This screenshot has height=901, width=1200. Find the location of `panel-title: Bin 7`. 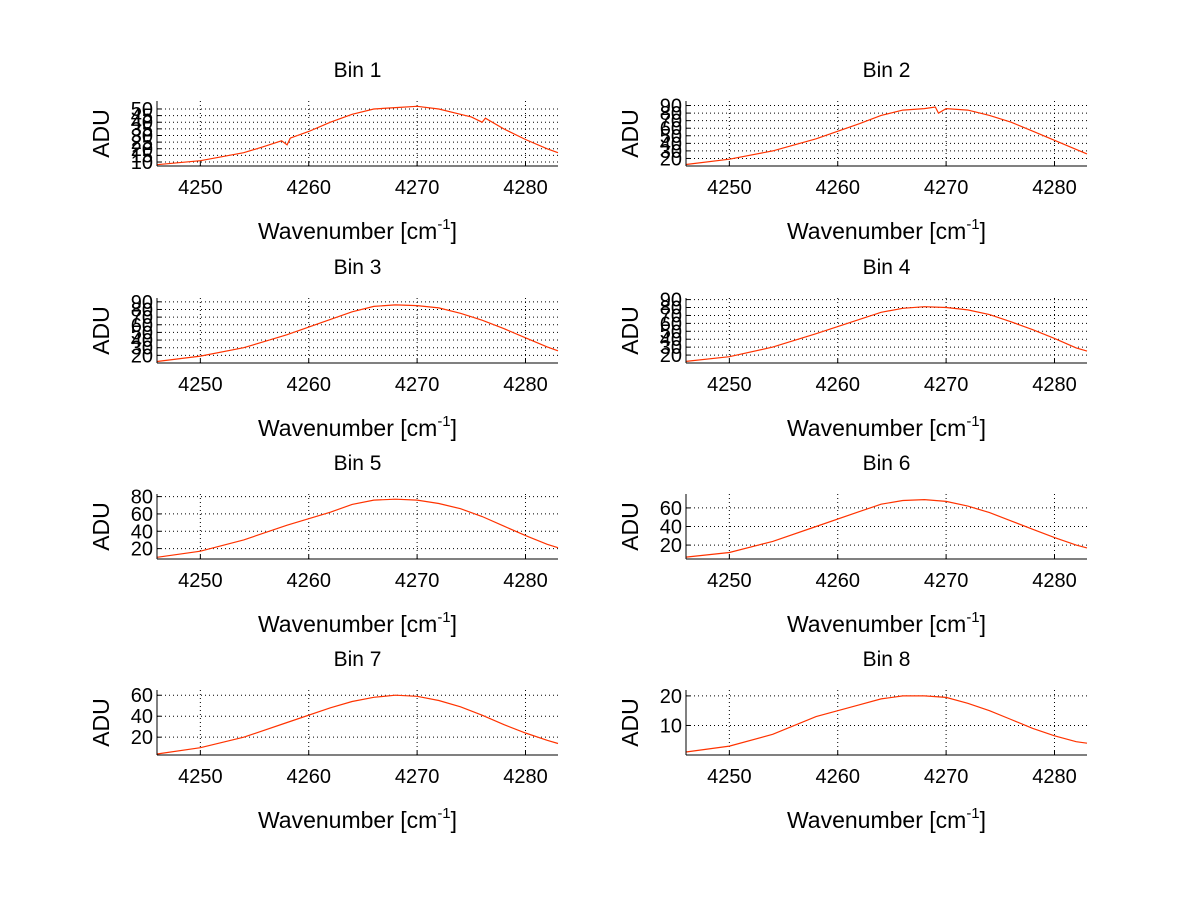

panel-title: Bin 7 is located at coordinates (358, 659).